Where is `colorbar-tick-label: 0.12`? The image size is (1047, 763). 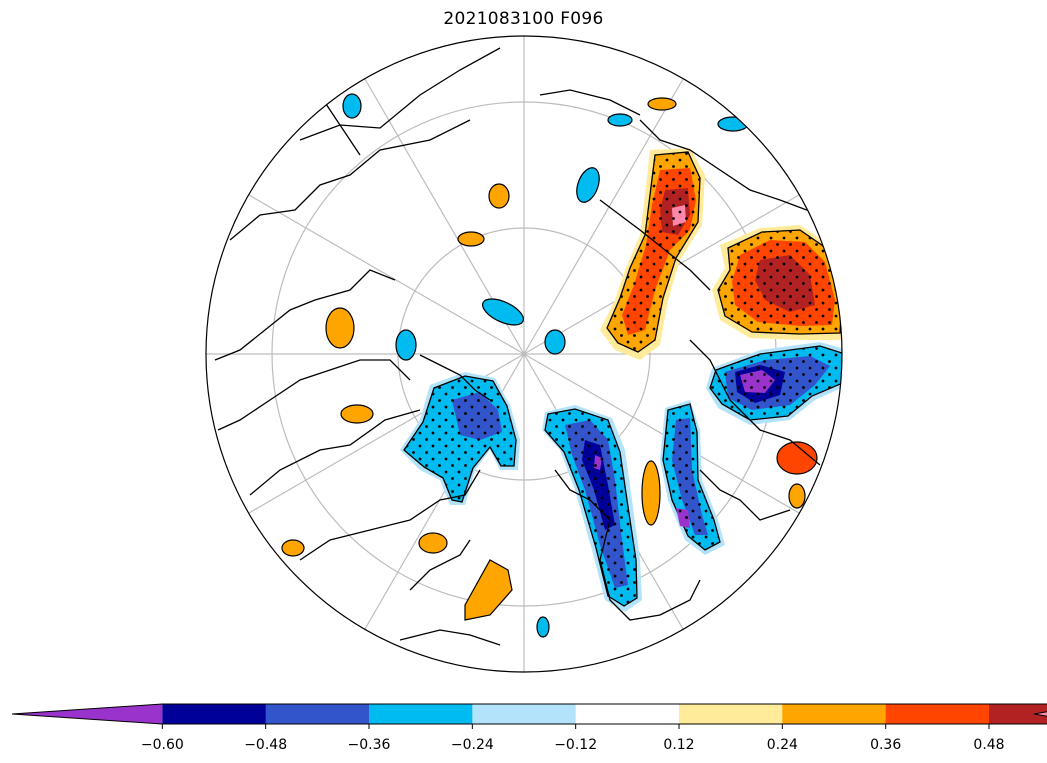 colorbar-tick-label: 0.12 is located at coordinates (678, 745).